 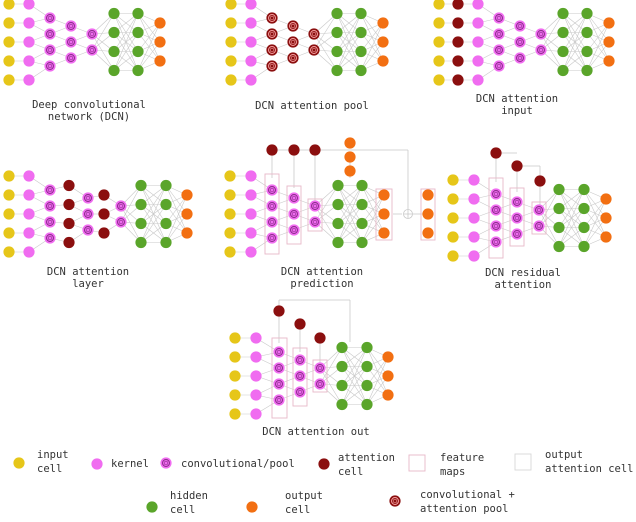 I want to click on legend-label-line: output, so click(x=304, y=496).